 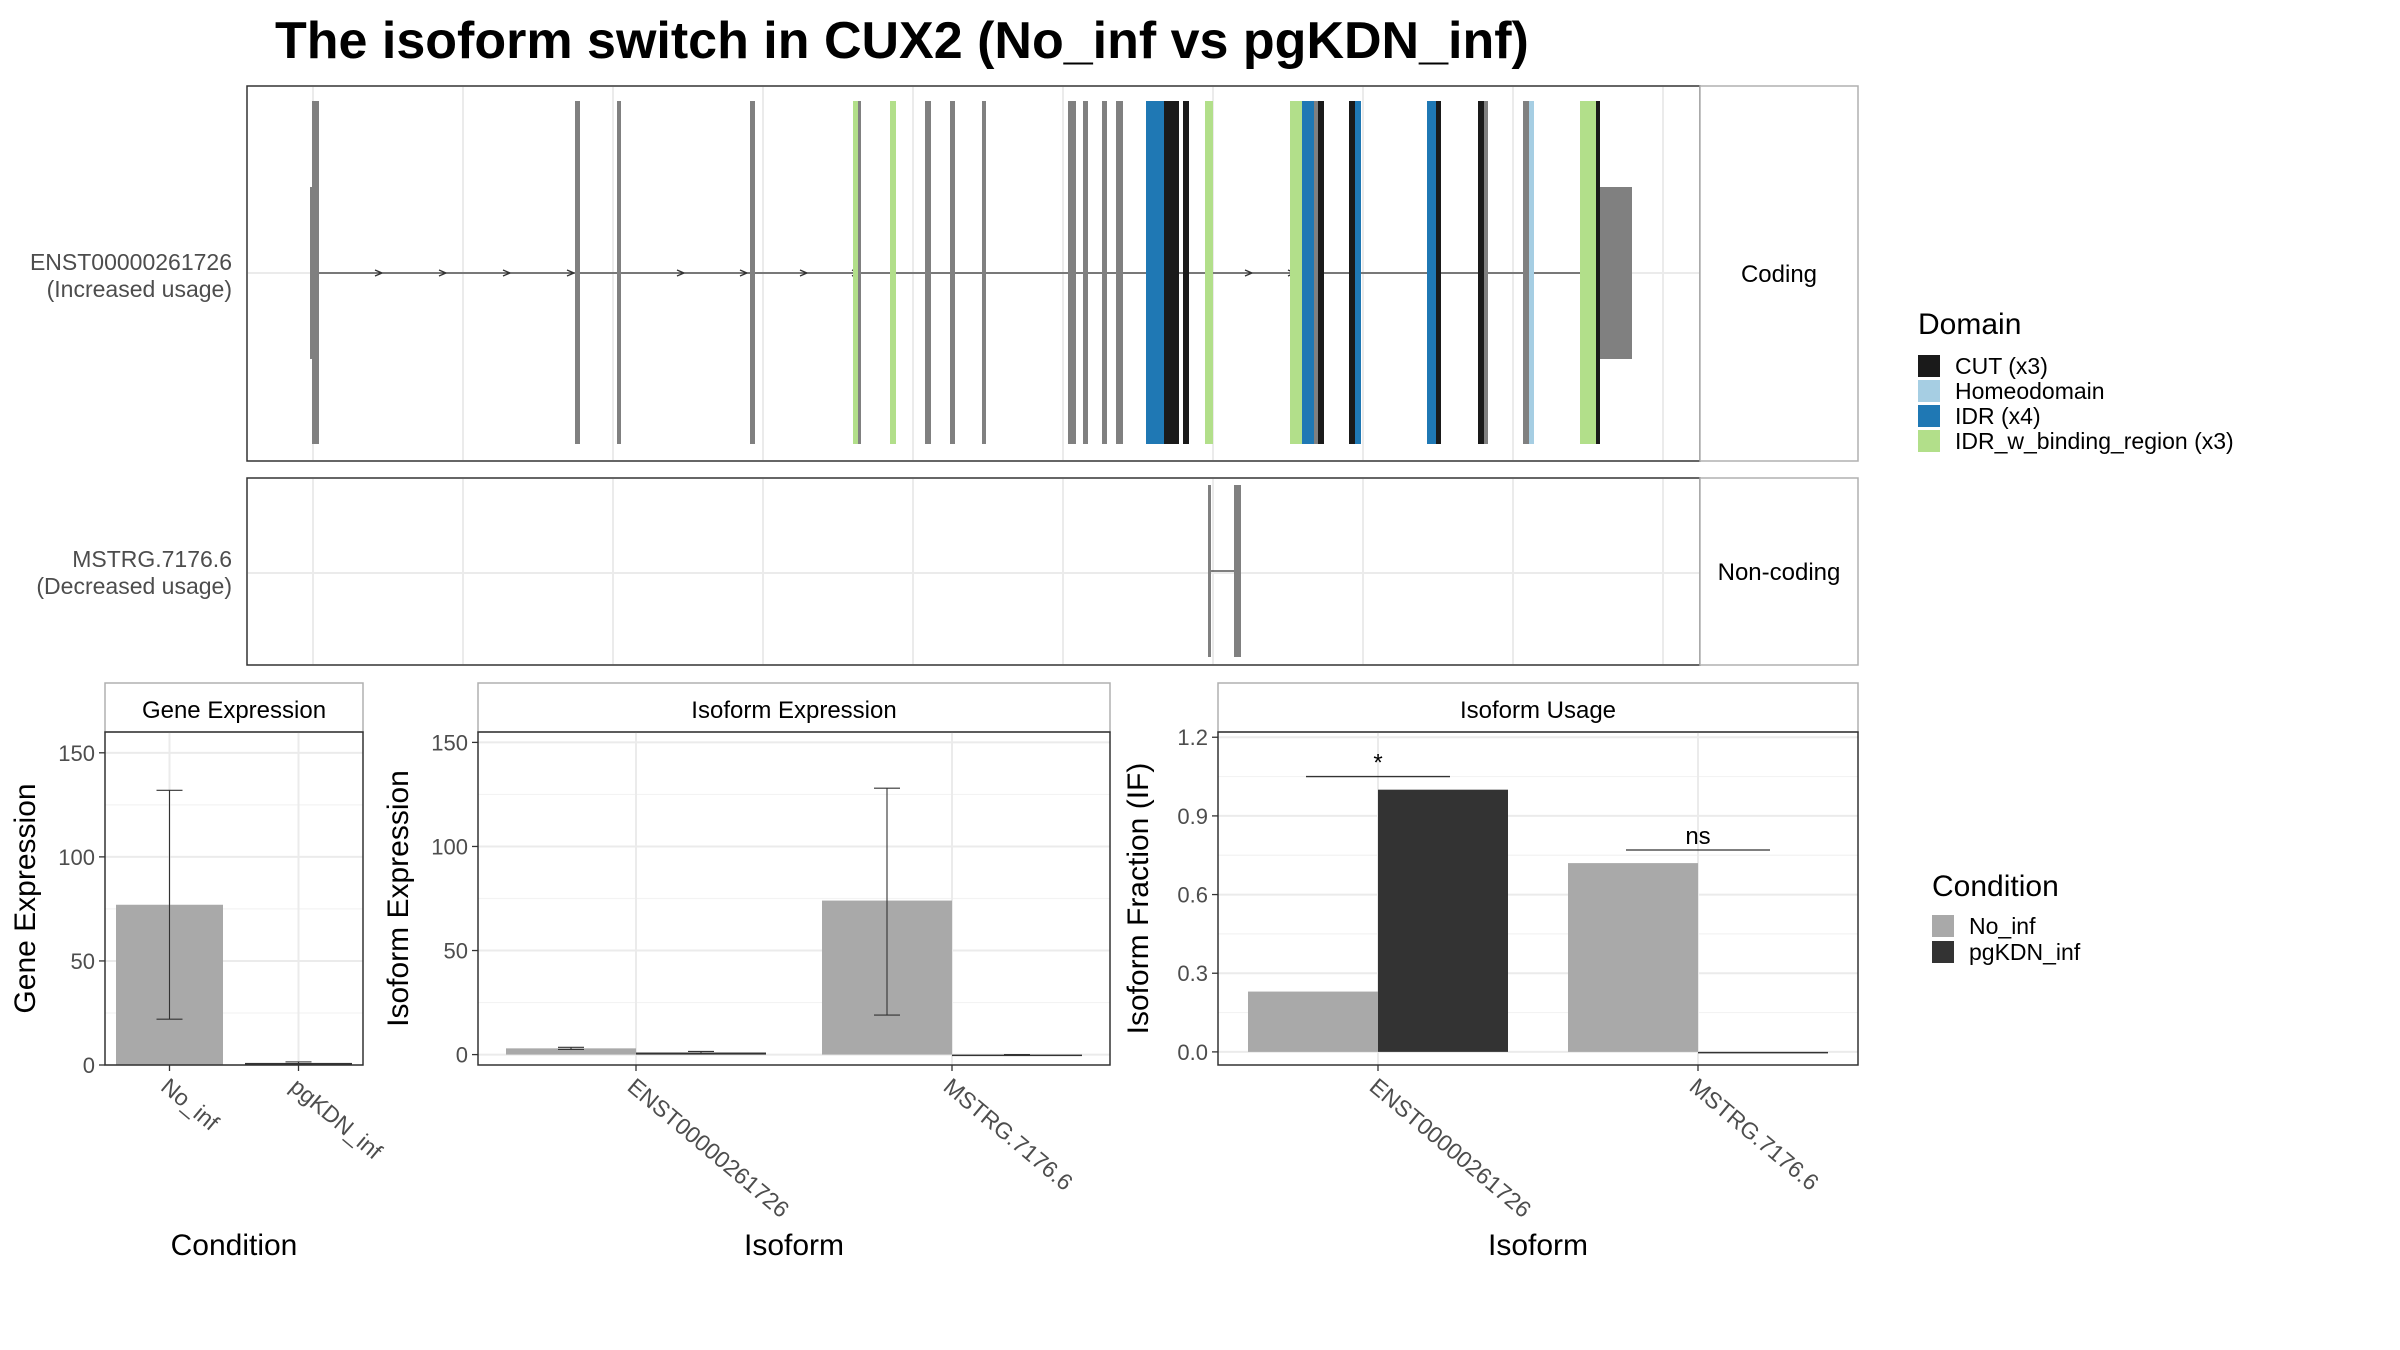 I want to click on y-tick-label: 0.0, so click(x=1192, y=1052).